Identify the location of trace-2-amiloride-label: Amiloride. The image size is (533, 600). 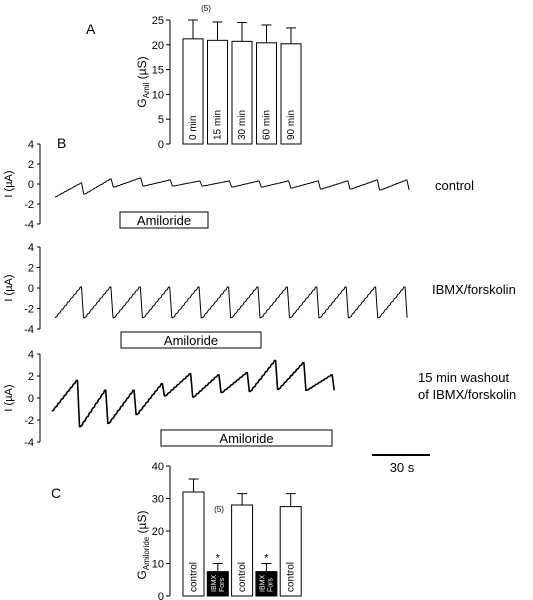
(246, 438).